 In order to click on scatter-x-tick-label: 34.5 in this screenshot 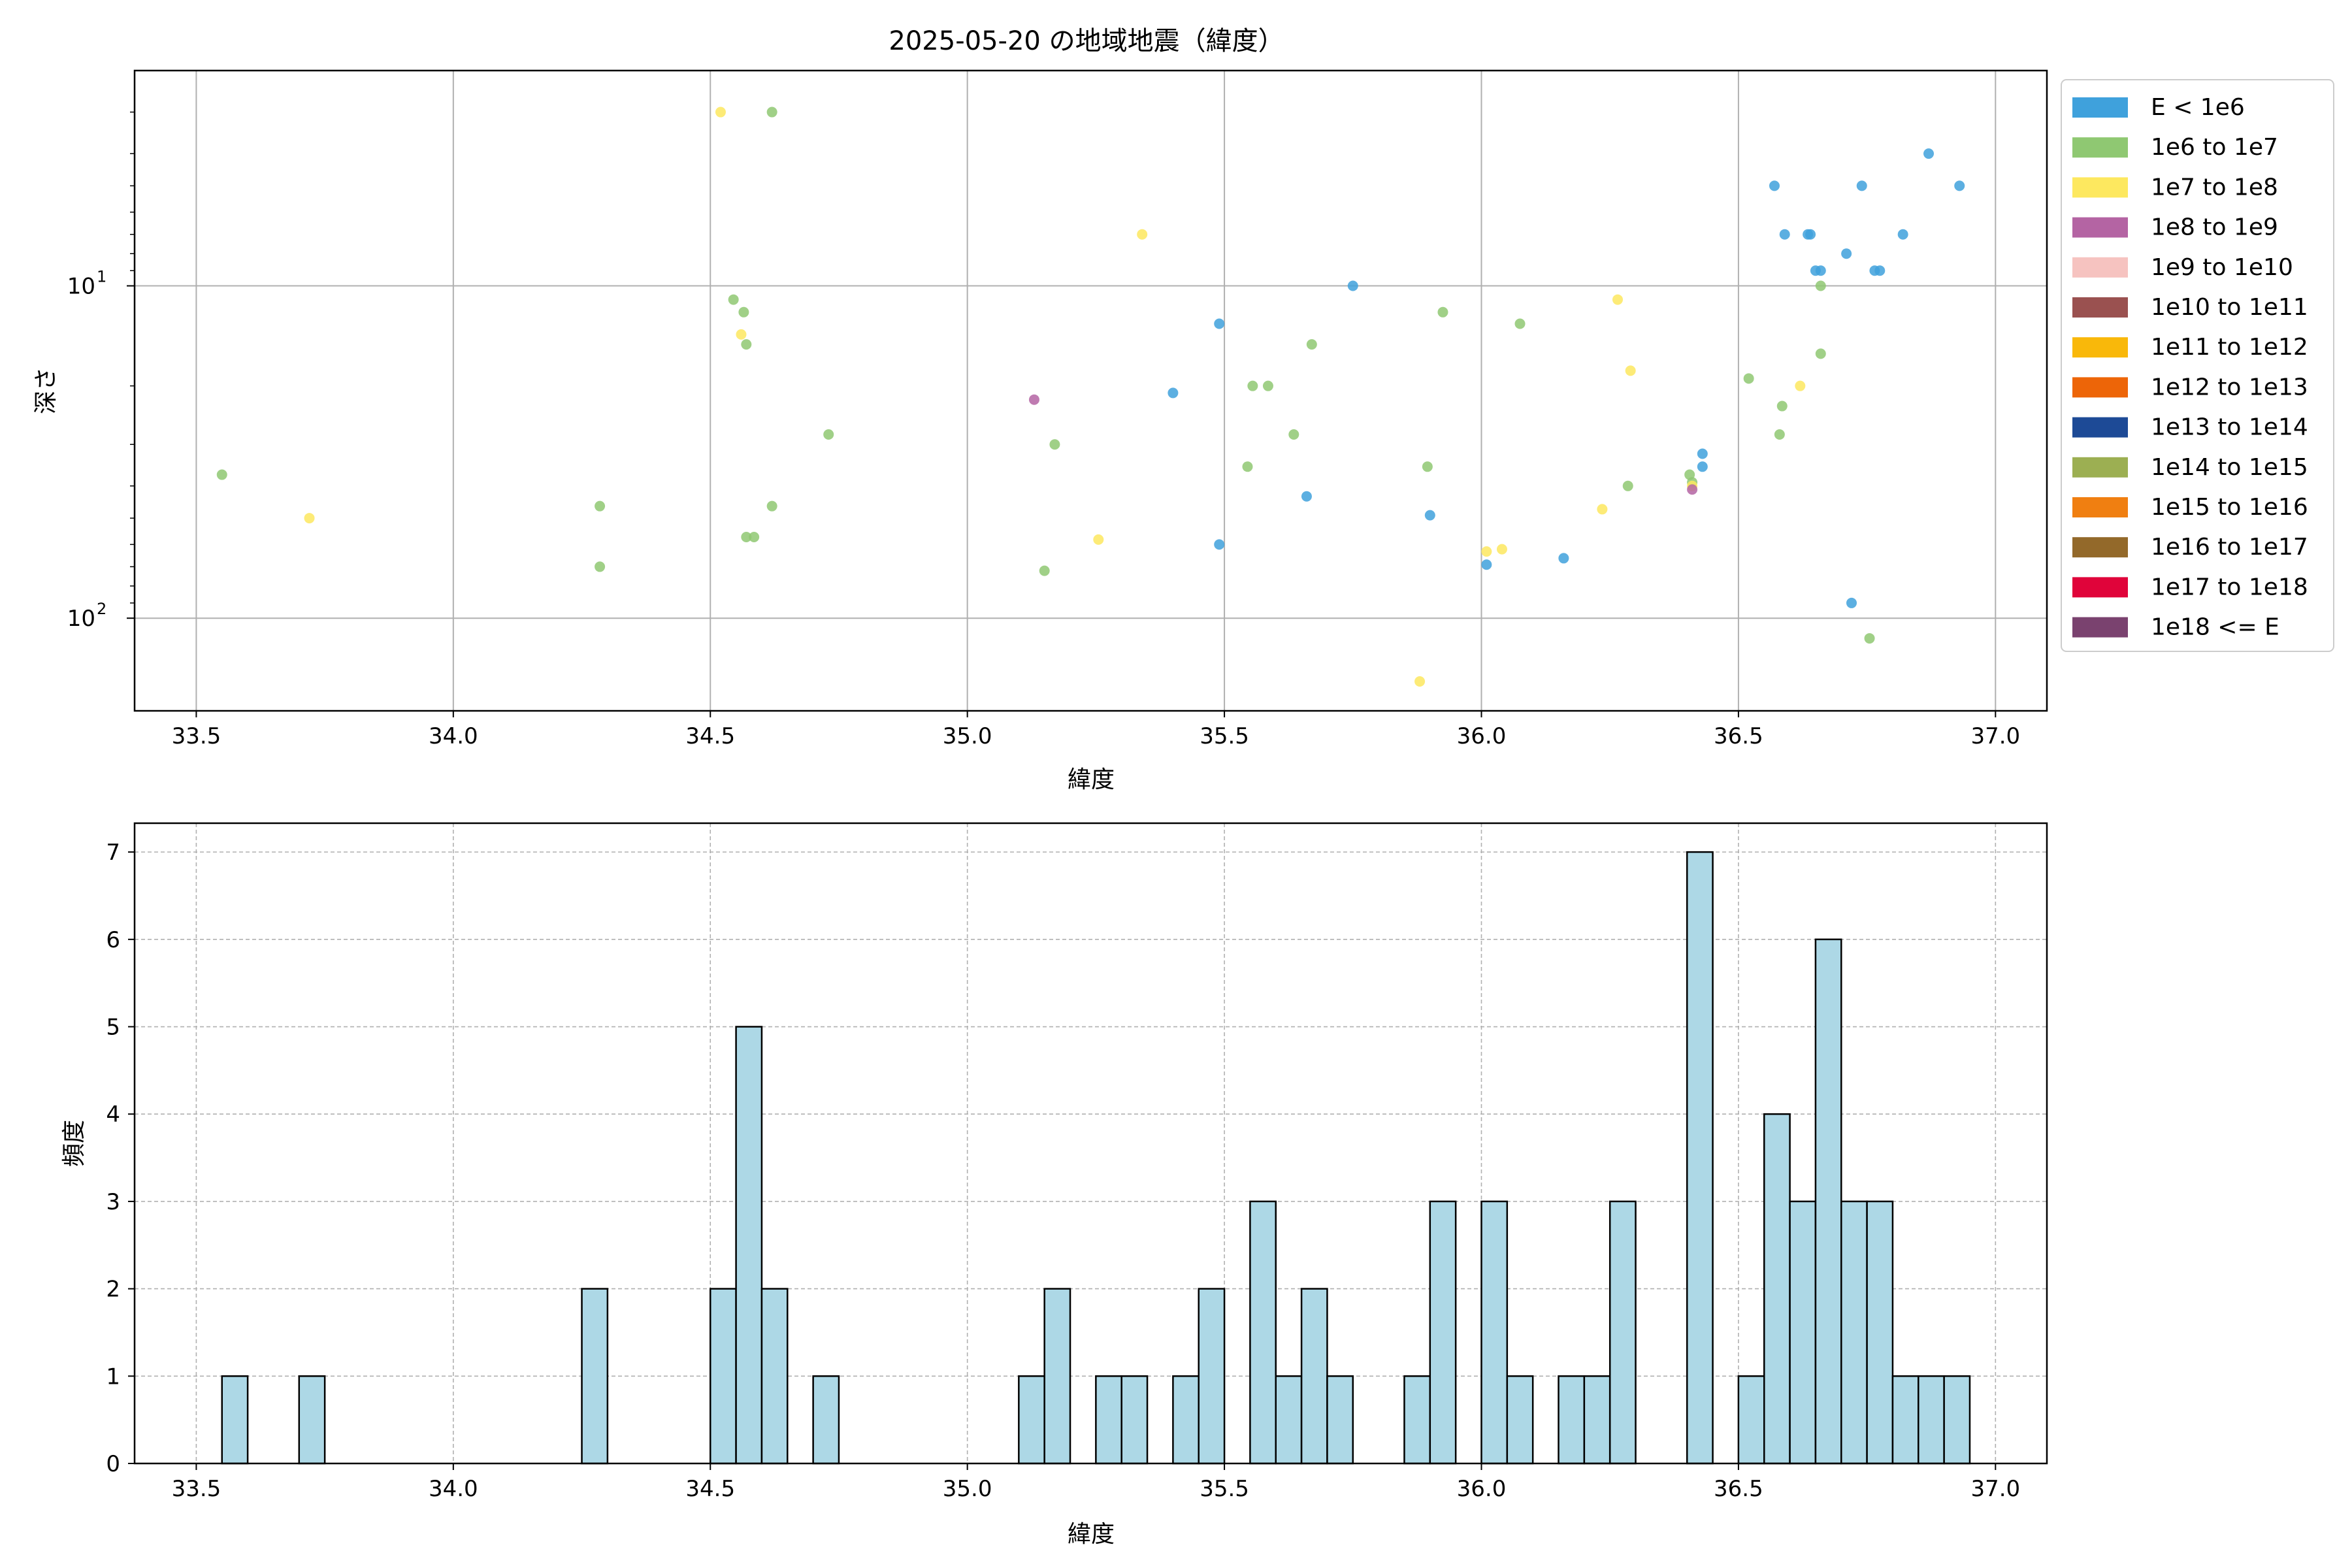, I will do `click(710, 736)`.